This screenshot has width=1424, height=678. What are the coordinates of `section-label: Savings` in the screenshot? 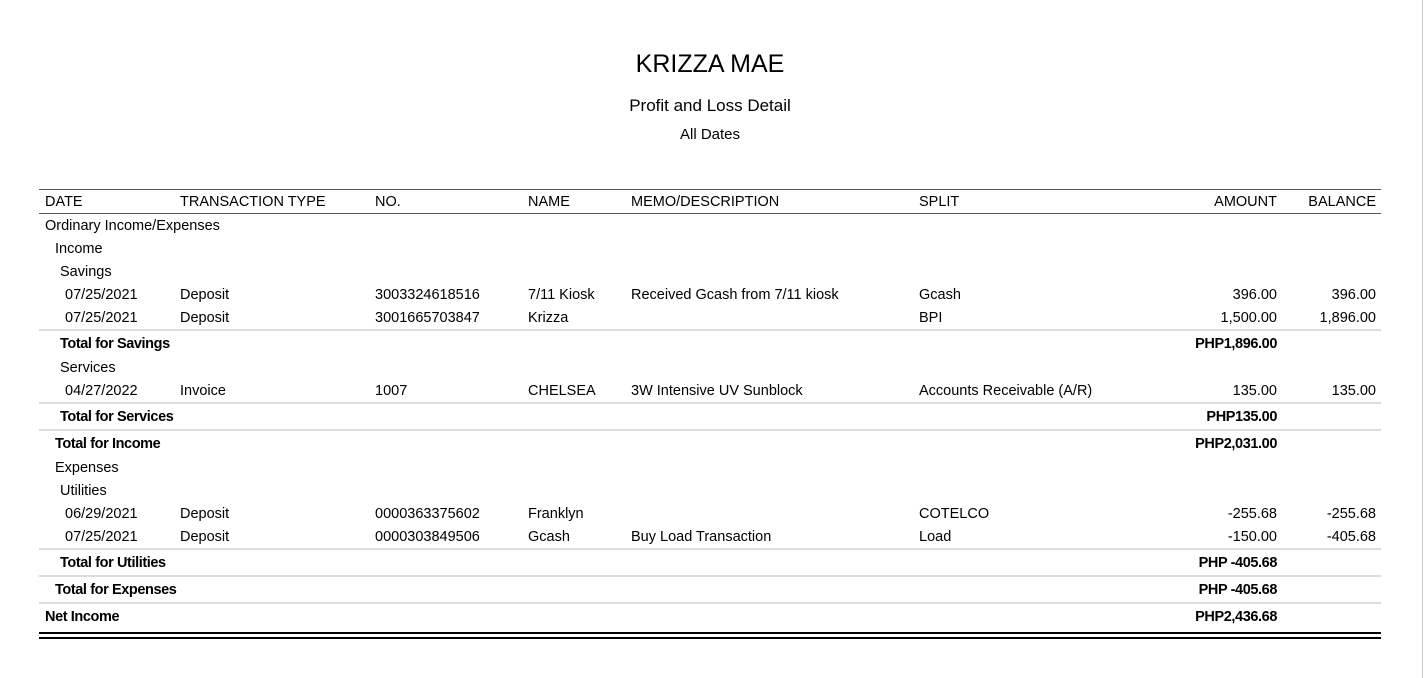 It's located at (86, 271).